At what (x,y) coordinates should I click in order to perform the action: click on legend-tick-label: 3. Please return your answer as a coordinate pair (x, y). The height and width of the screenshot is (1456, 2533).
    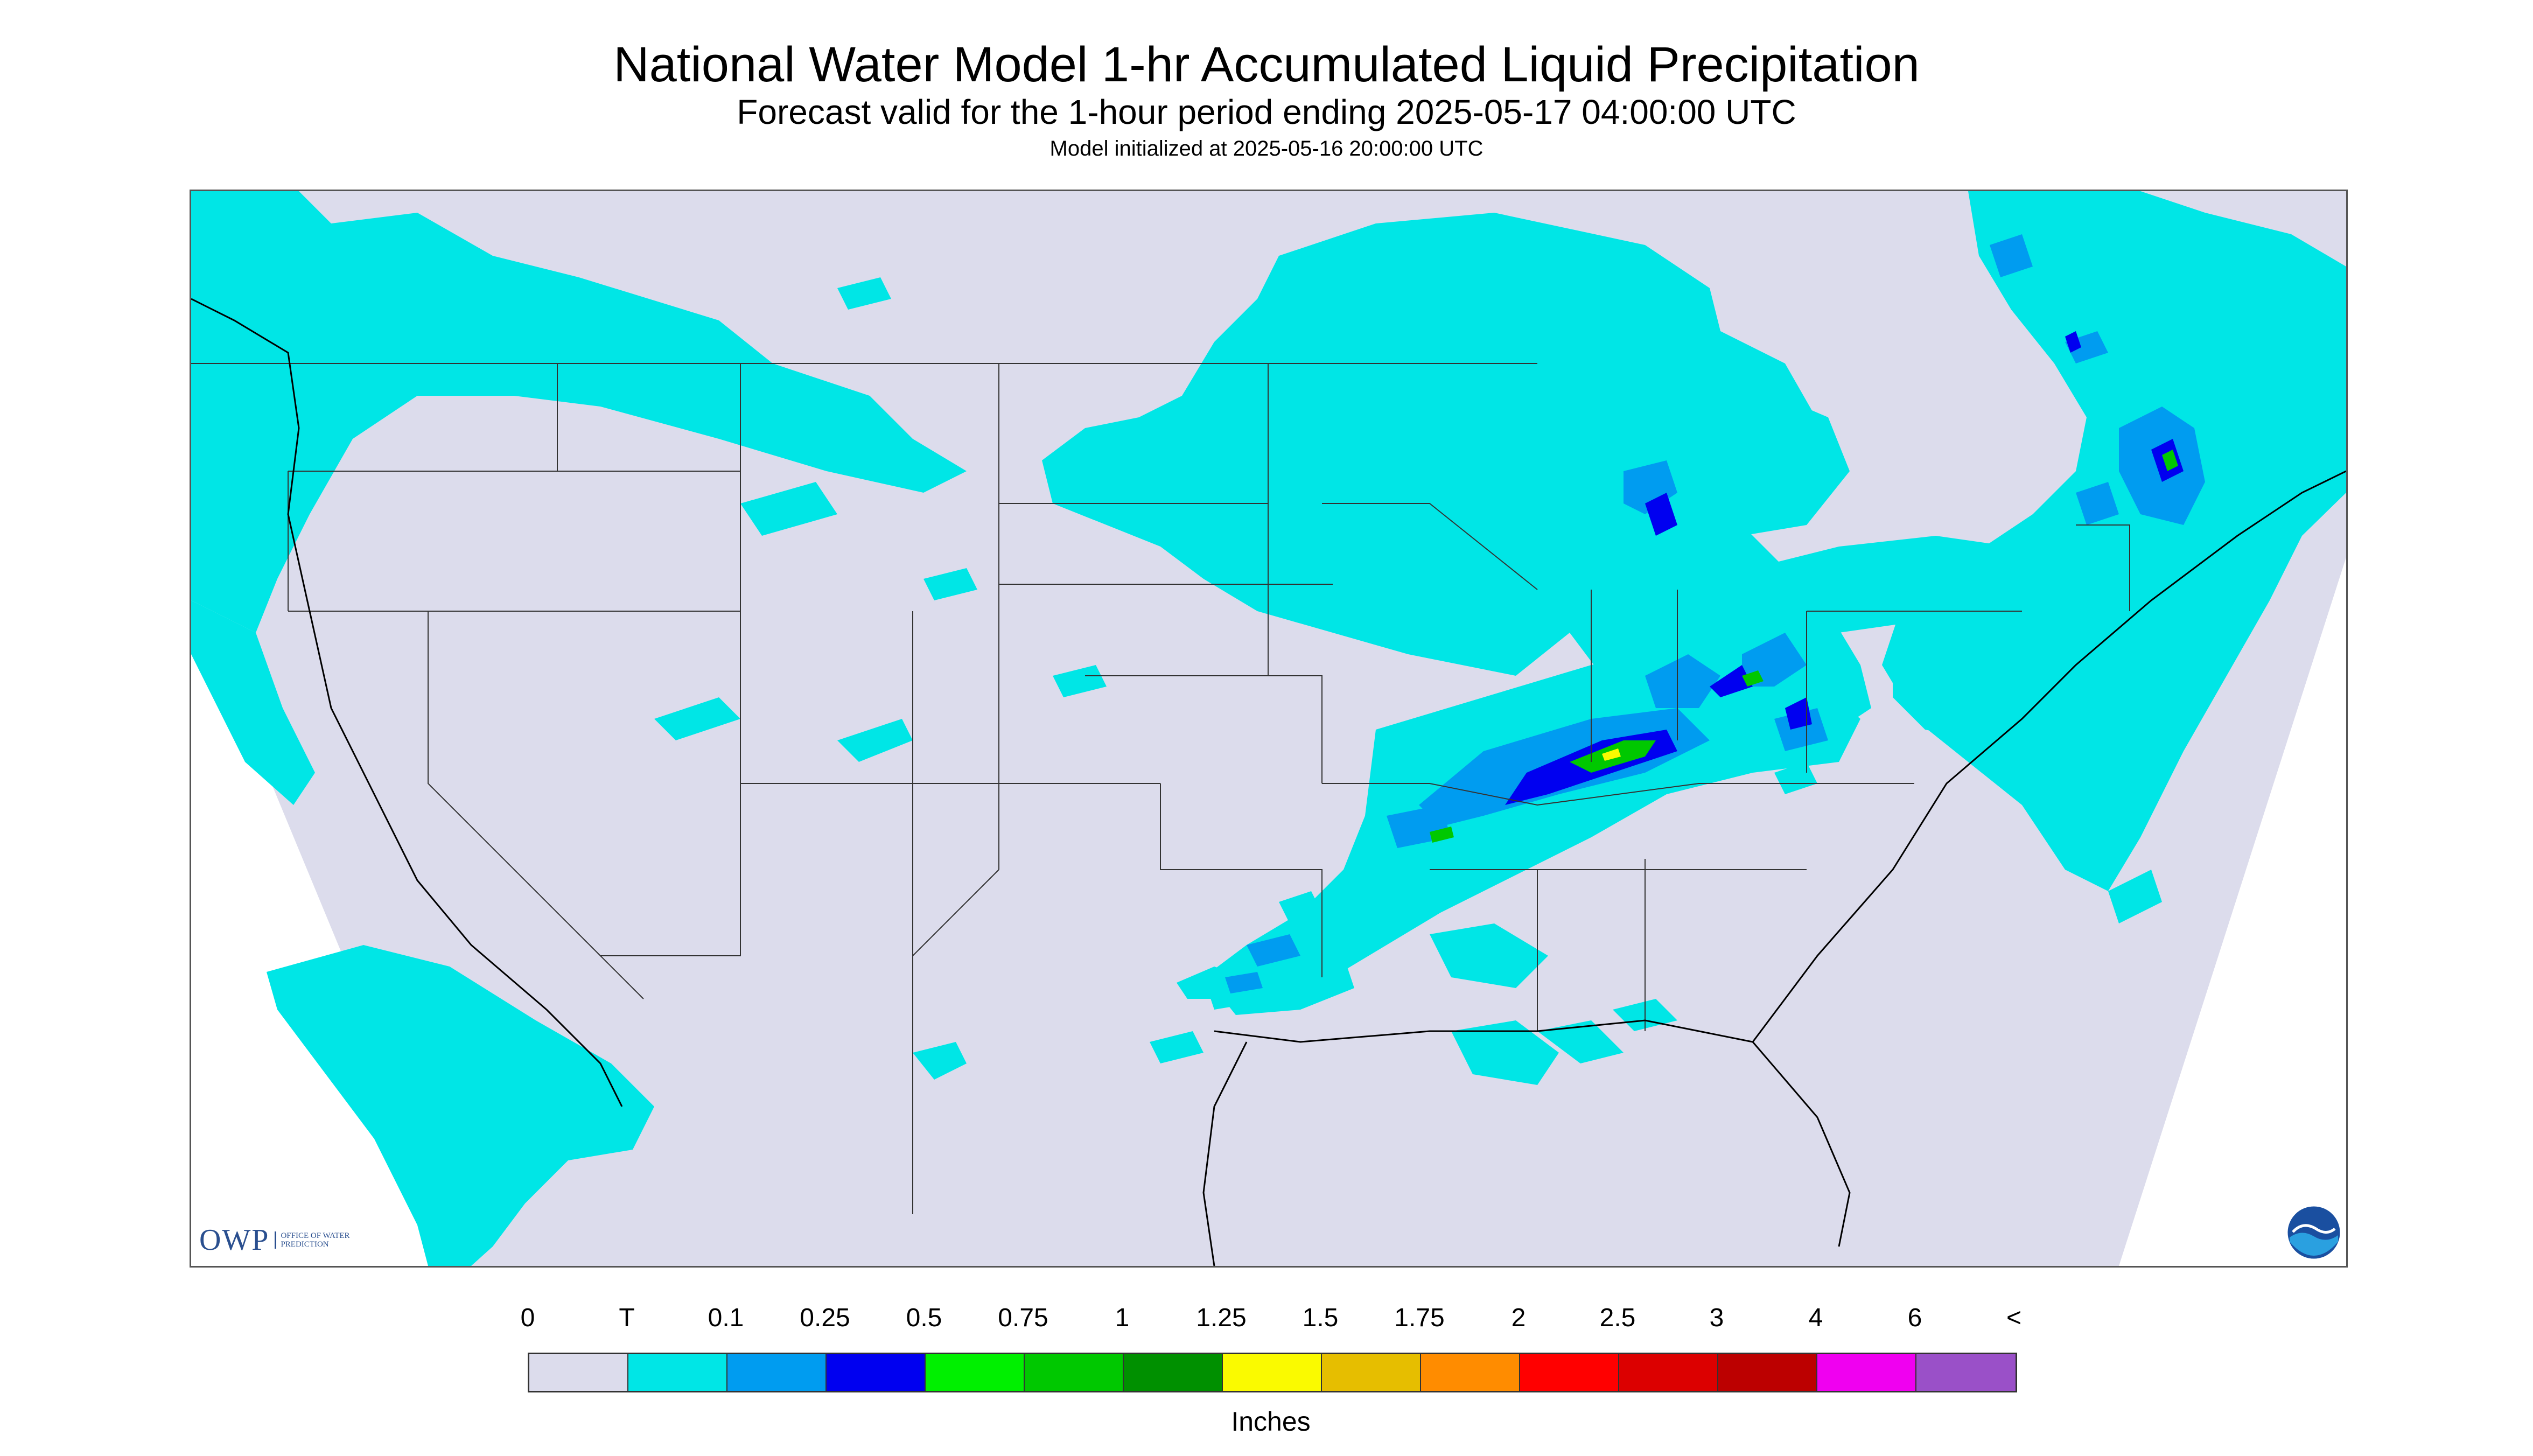
    Looking at the image, I should click on (1716, 1318).